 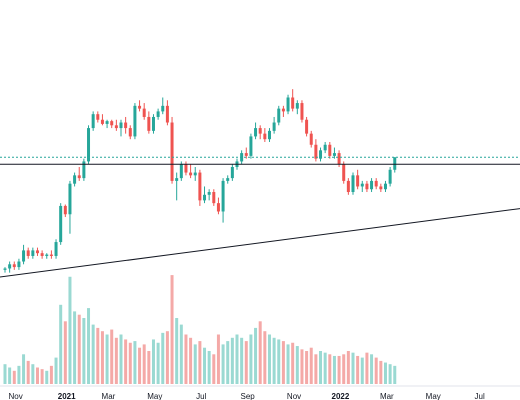 I want to click on x-tick-label: Nov, so click(x=294, y=396).